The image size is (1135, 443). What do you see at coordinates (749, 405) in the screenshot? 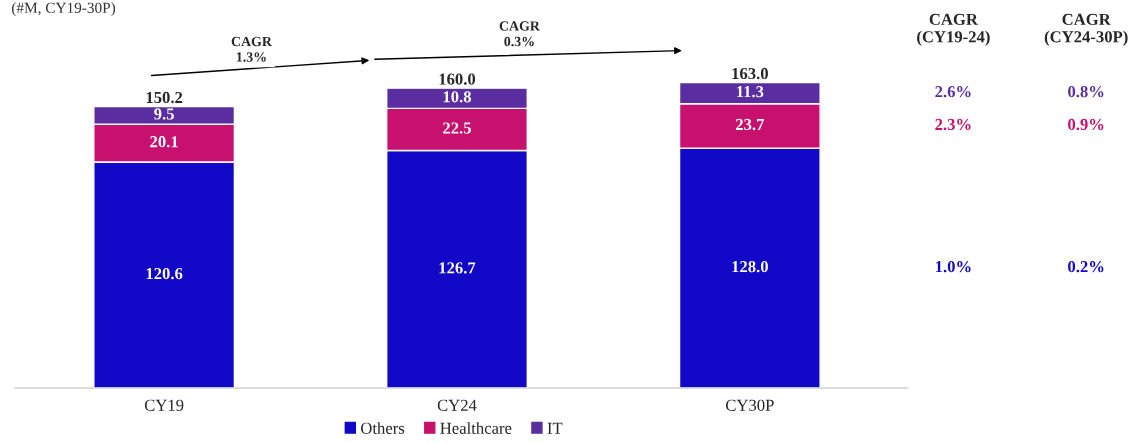
I see `x-tick-label: CY30P` at bounding box center [749, 405].